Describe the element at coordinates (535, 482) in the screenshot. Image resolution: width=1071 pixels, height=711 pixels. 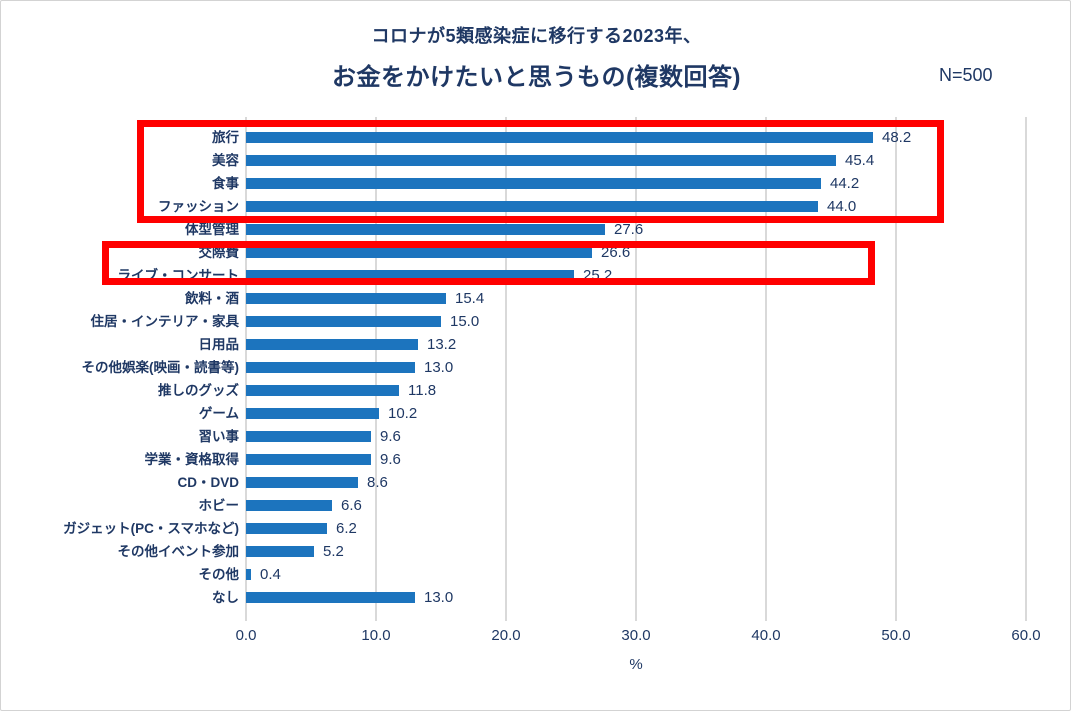
I see `bar-row: CD・DVD 8.6` at that location.